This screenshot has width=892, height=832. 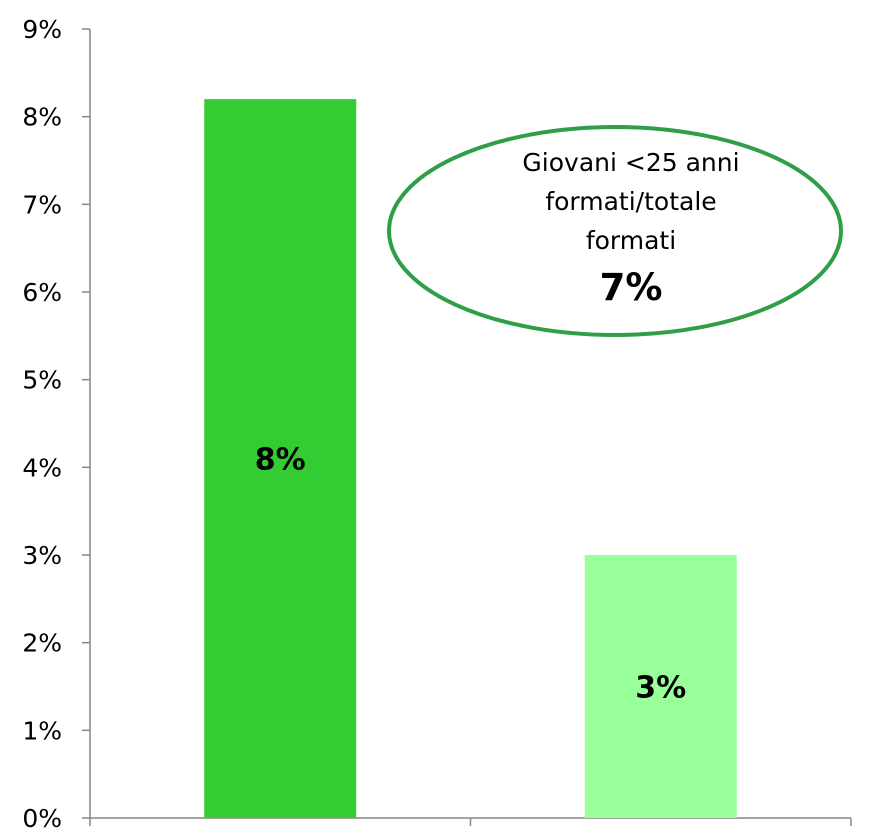 I want to click on bar-value-label: 8%, so click(x=280, y=460).